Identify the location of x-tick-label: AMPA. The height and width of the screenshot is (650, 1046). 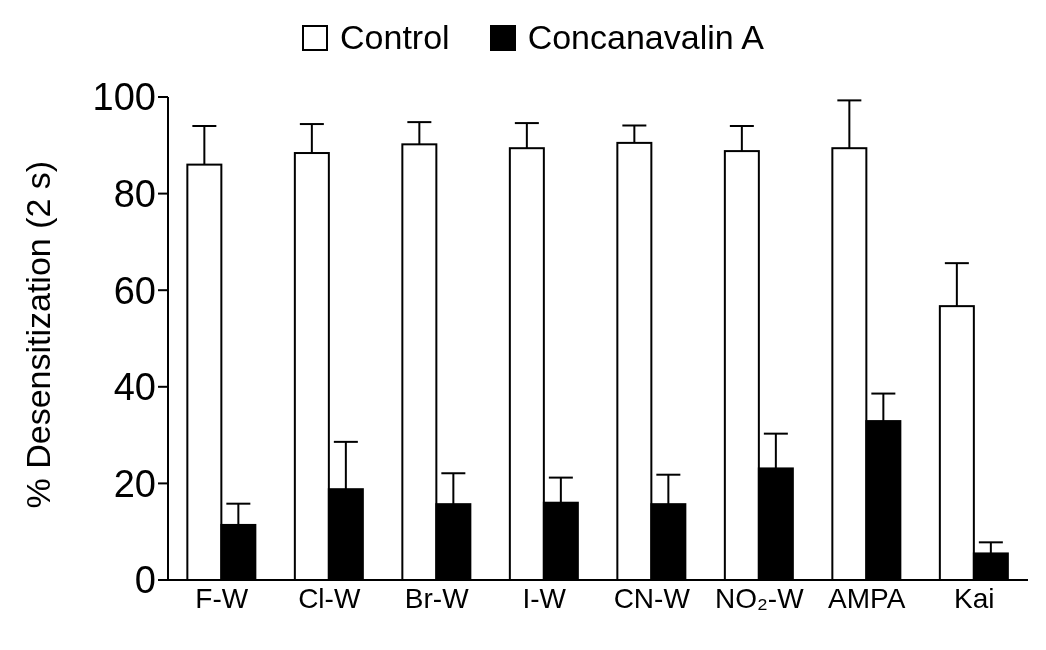
(867, 598).